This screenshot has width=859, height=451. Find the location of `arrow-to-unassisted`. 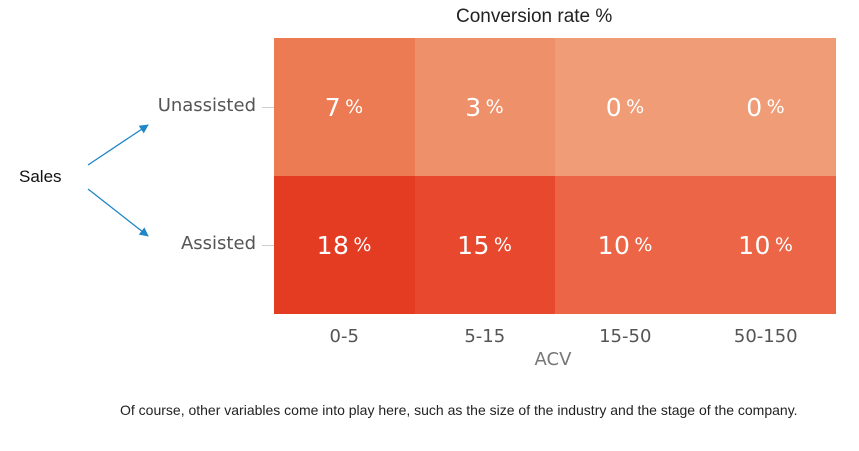

arrow-to-unassisted is located at coordinates (118, 145).